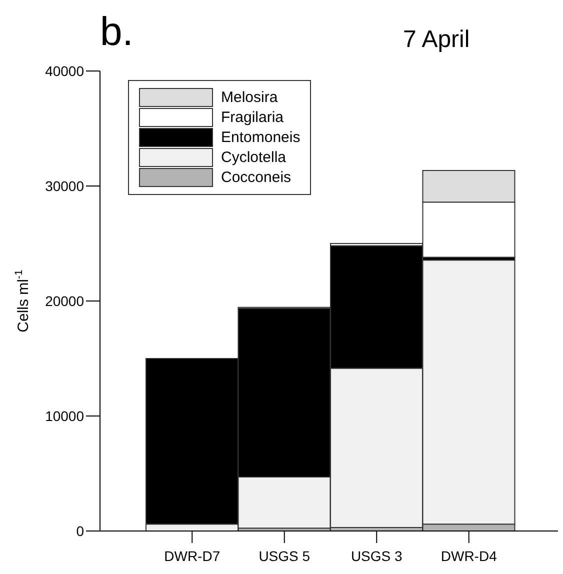 This screenshot has height=574, width=563. What do you see at coordinates (249, 97) in the screenshot?
I see `legend-label: Melosira` at bounding box center [249, 97].